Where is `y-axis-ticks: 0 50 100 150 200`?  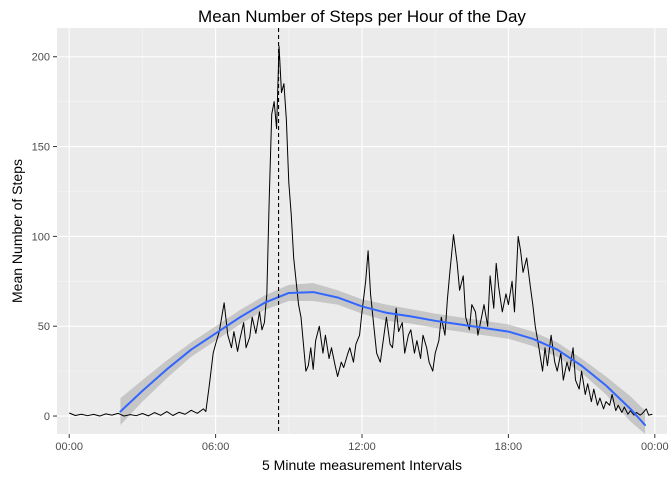
y-axis-ticks: 0 50 100 150 200 is located at coordinates (44, 237).